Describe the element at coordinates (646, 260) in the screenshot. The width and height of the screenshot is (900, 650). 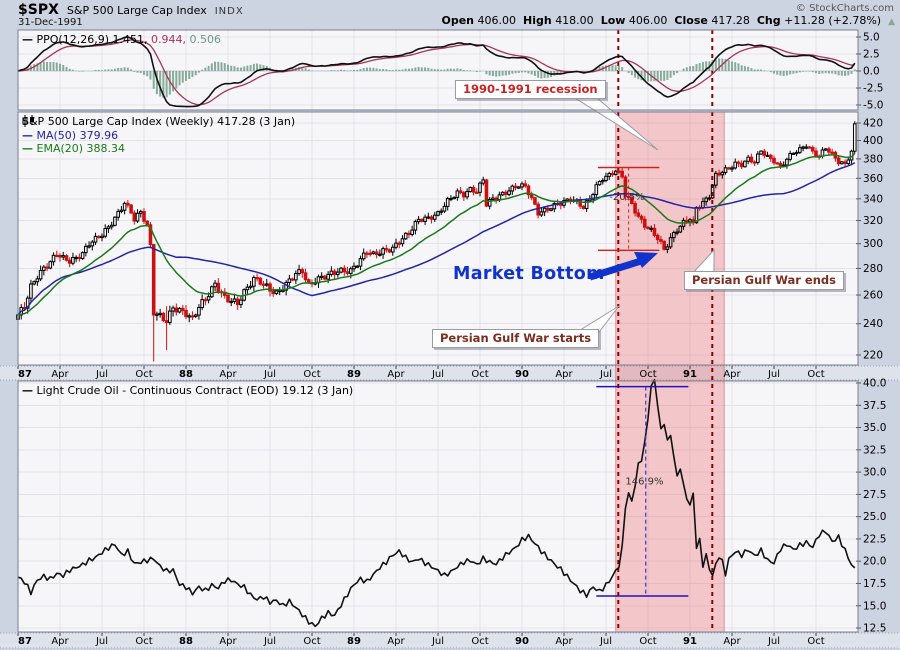
I see `market-bottom-arrow-head` at that location.